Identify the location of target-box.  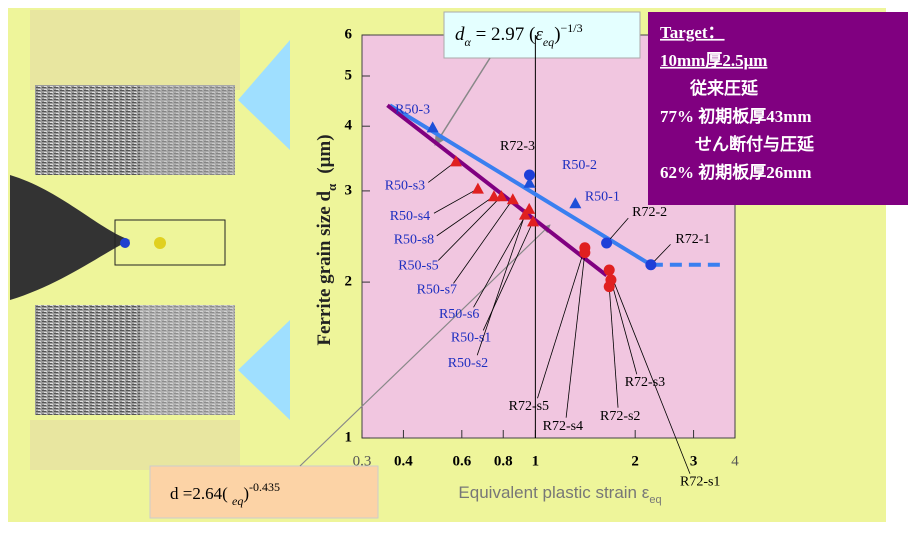
(778, 108).